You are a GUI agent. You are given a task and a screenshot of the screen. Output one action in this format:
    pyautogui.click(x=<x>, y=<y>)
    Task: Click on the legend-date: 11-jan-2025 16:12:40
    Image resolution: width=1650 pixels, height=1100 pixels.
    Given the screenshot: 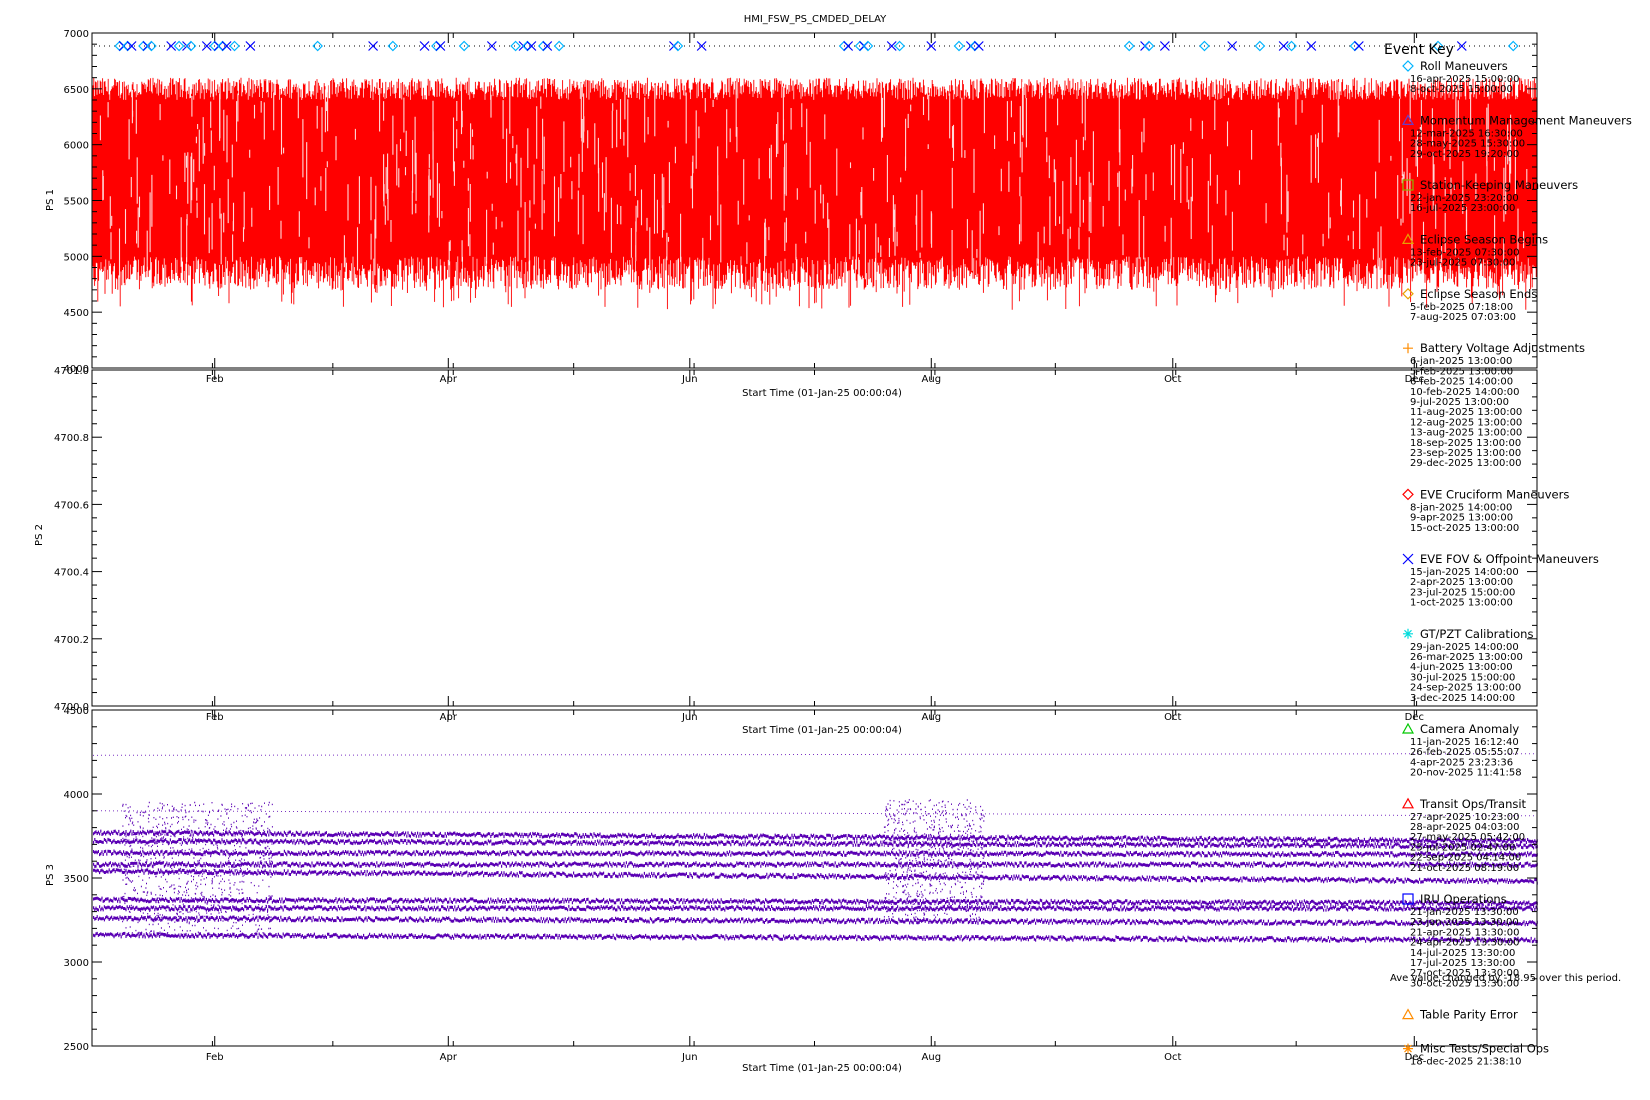 What is the action you would take?
    pyautogui.click(x=1464, y=742)
    